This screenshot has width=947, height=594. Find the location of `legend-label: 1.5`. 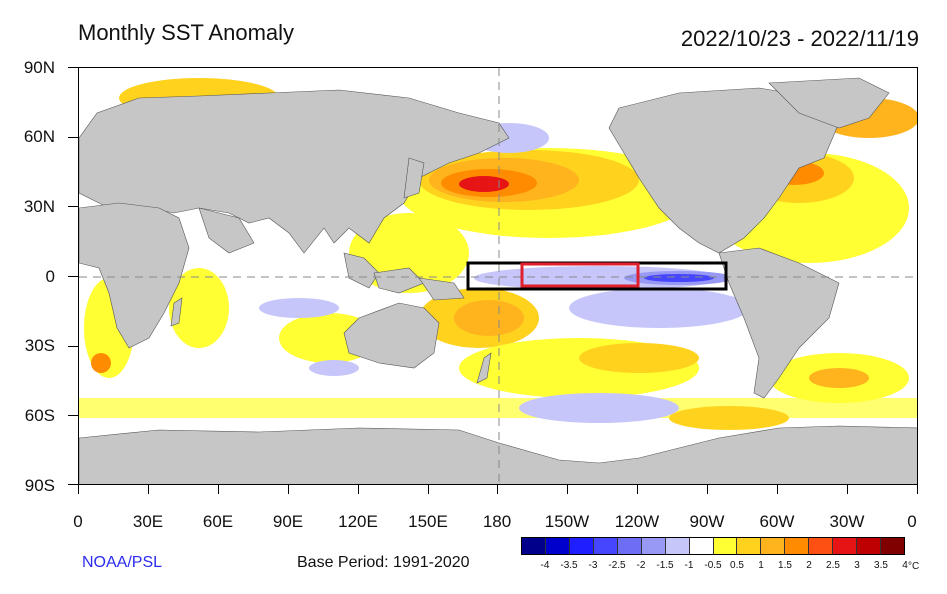

legend-label: 1.5 is located at coordinates (785, 565).